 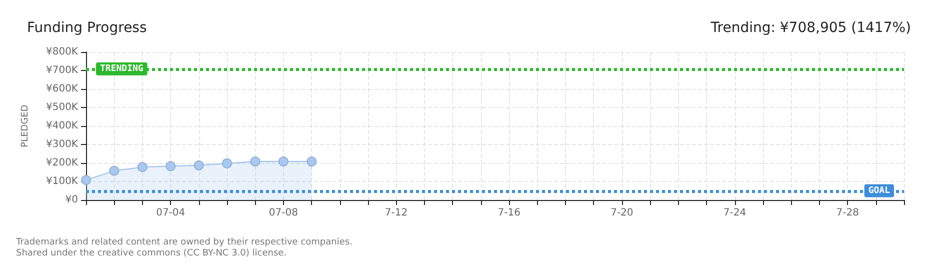 What do you see at coordinates (71, 200) in the screenshot?
I see `y-tick-label: ¥0` at bounding box center [71, 200].